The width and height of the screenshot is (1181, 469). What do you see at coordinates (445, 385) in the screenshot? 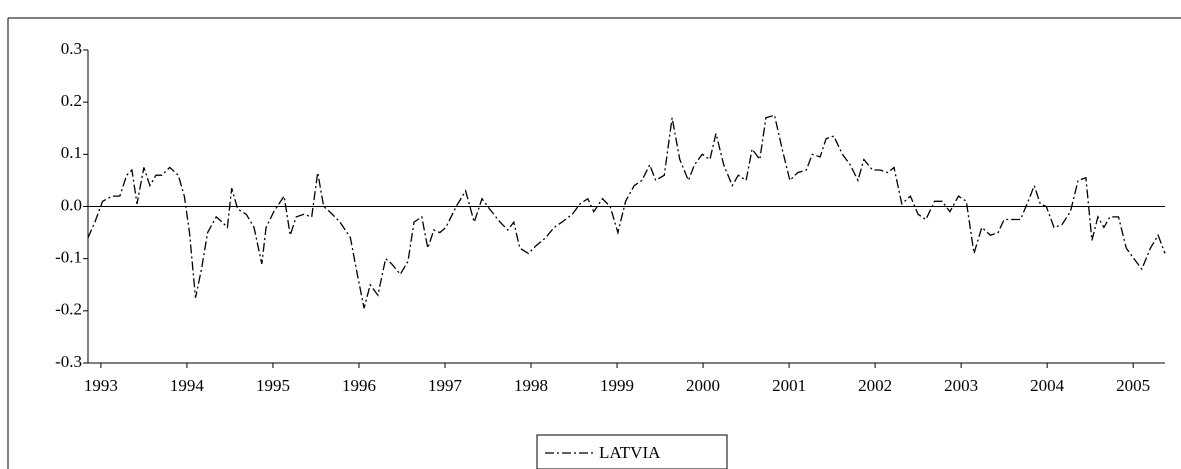
I see `x-tick-label: 1997` at bounding box center [445, 385].